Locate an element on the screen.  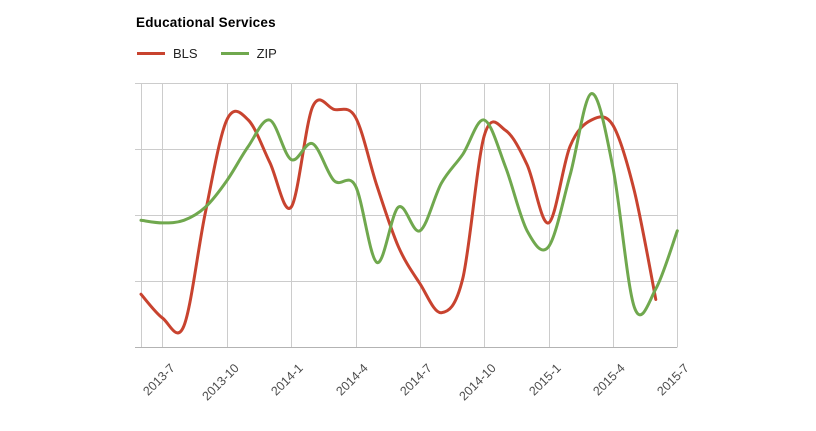
legend-item-zip: ZIP is located at coordinates (248, 53).